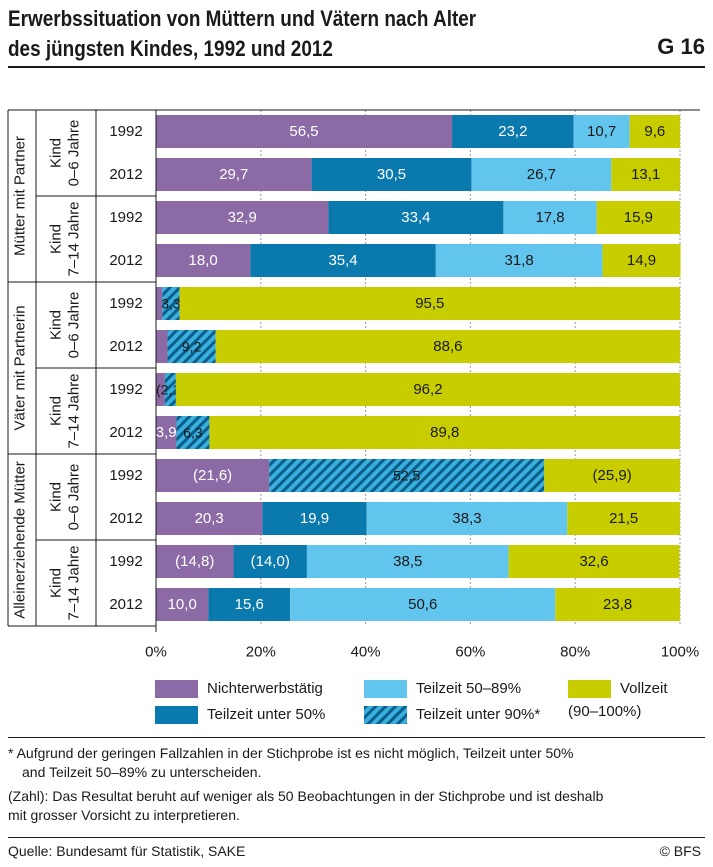  I want to click on data-label: 15,9, so click(638, 217).